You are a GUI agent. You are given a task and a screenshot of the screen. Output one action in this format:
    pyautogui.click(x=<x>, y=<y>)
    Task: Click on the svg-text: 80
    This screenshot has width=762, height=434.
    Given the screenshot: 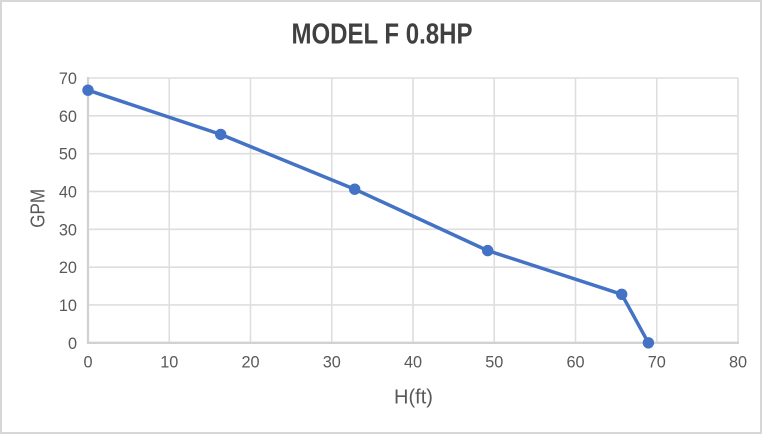 What is the action you would take?
    pyautogui.click(x=738, y=362)
    